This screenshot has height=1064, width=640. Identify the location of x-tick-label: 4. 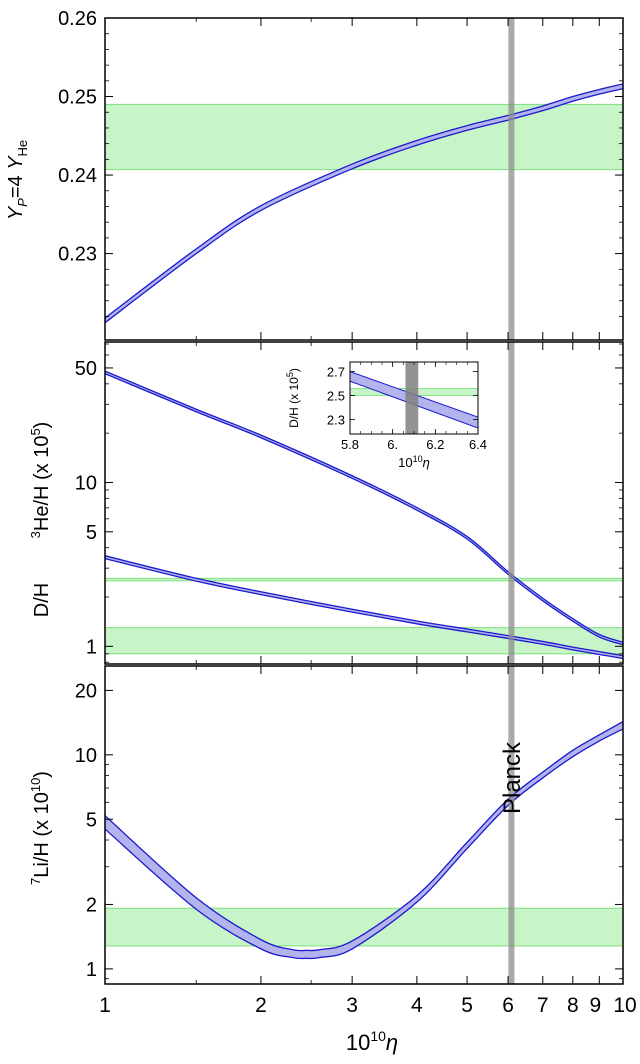
(417, 1005).